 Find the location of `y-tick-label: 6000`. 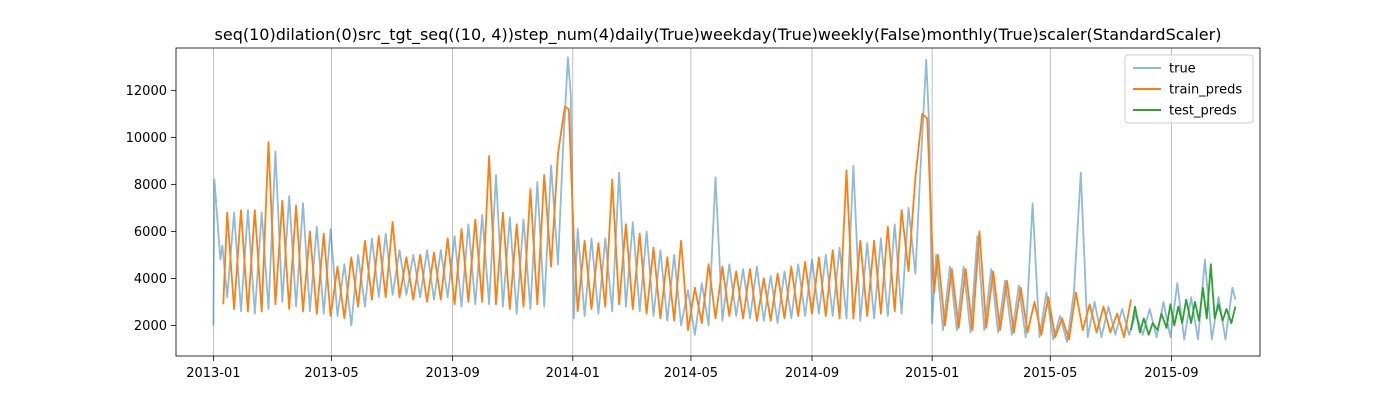

y-tick-label: 6000 is located at coordinates (150, 232).